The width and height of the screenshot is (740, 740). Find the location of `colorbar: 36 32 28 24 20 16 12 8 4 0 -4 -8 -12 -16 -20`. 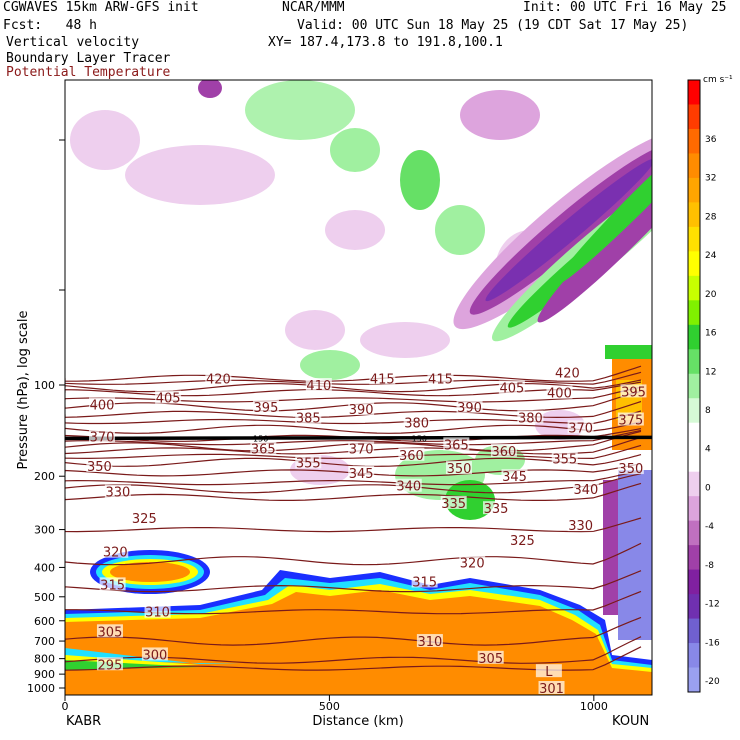

colorbar: 36 32 28 24 20 16 12 8 4 0 -4 -8 -12 -16 -20 is located at coordinates (703, 386).